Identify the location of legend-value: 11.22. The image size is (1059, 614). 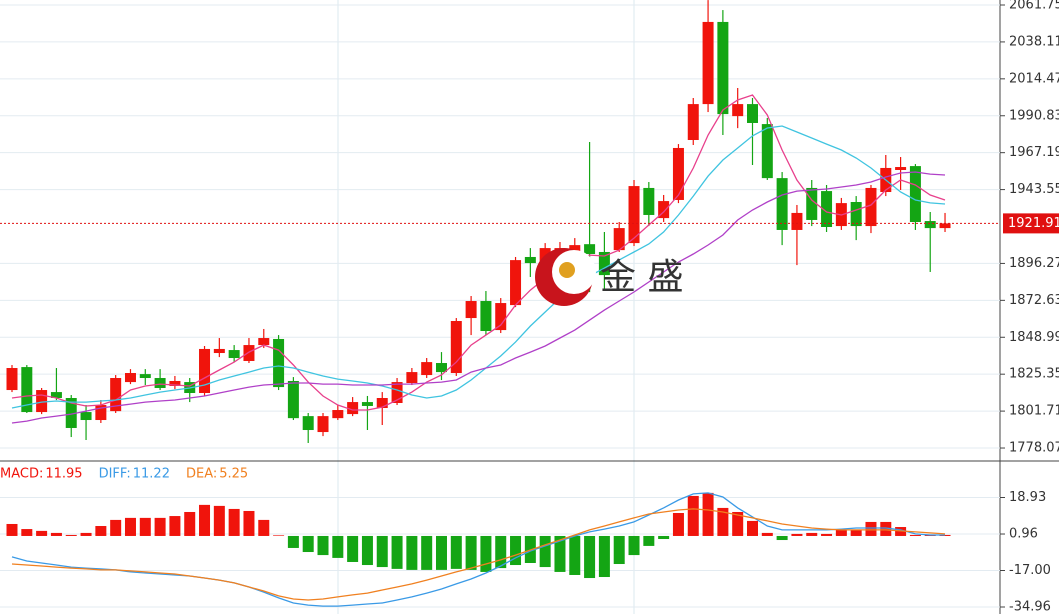
(151, 474).